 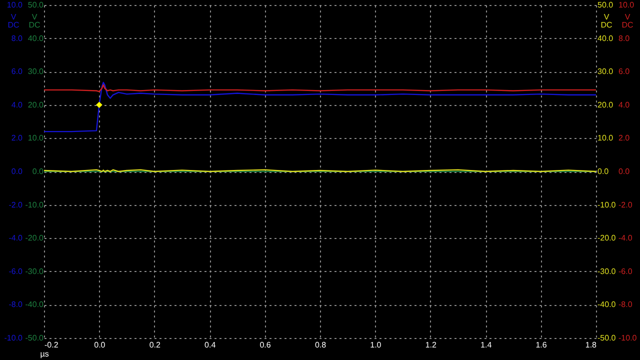 I want to click on x-tick-label: -0.2, so click(x=51, y=345).